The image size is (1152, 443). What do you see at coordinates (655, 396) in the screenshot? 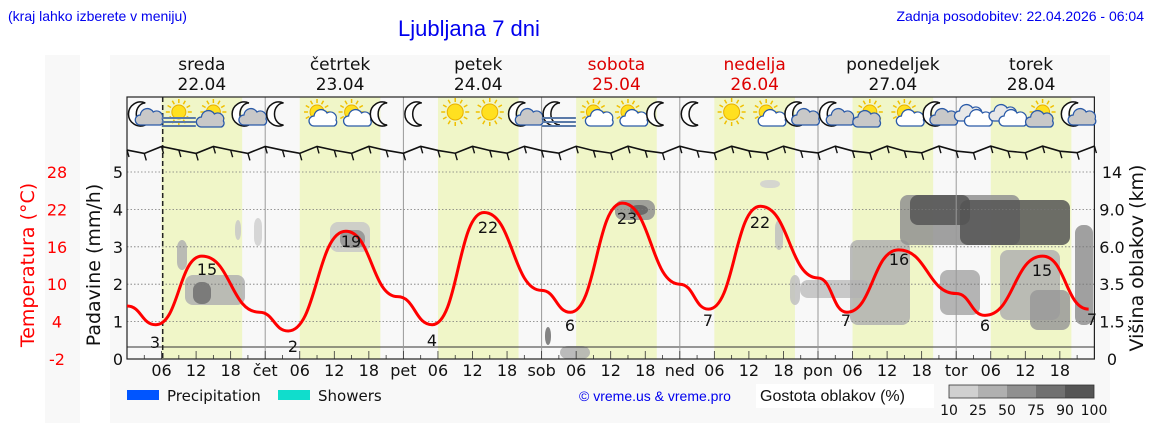
I see `copyright-link: © vreme.us & vreme.pro` at bounding box center [655, 396].